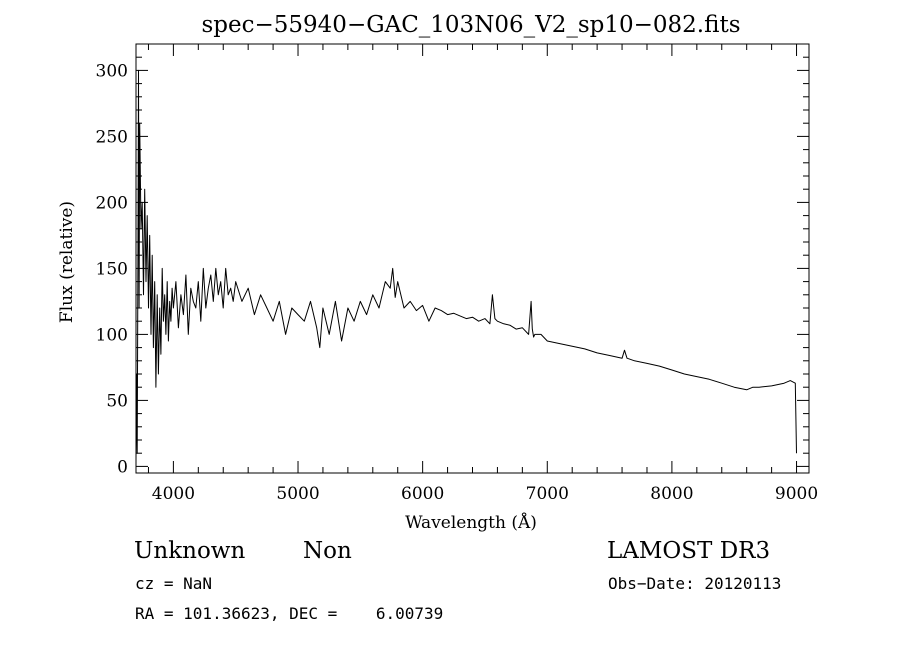  I want to click on y-tick-label: 50, so click(117, 401).